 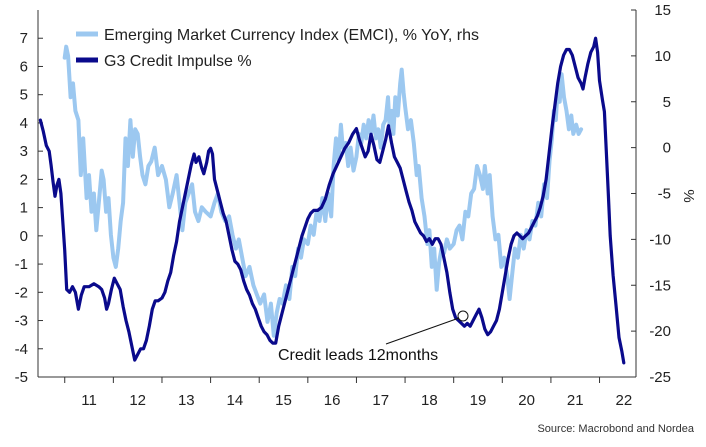 I want to click on right-tick-label: 15, so click(x=662, y=10).